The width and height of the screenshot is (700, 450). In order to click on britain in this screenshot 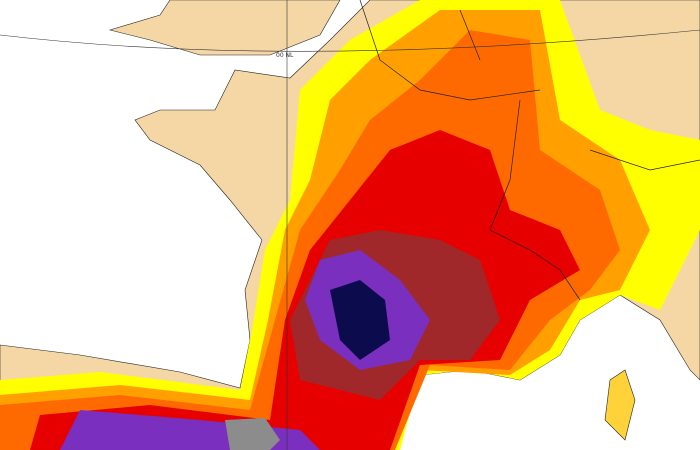, I will do `click(224, 28)`.